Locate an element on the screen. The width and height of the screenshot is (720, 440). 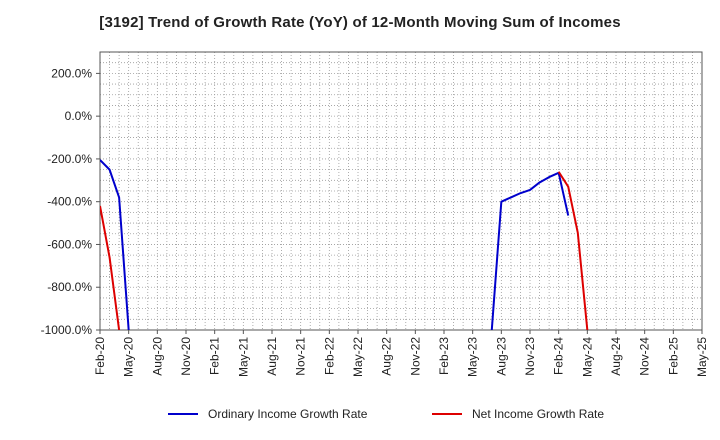
x-tick-label: May-24 is located at coordinates (587, 357).